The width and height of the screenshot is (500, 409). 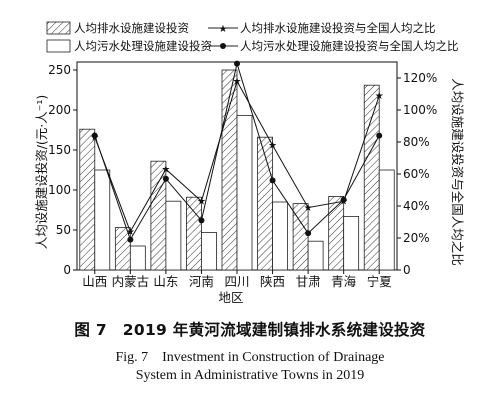 What do you see at coordinates (416, 238) in the screenshot?
I see `y2-tick-label: 20%` at bounding box center [416, 238].